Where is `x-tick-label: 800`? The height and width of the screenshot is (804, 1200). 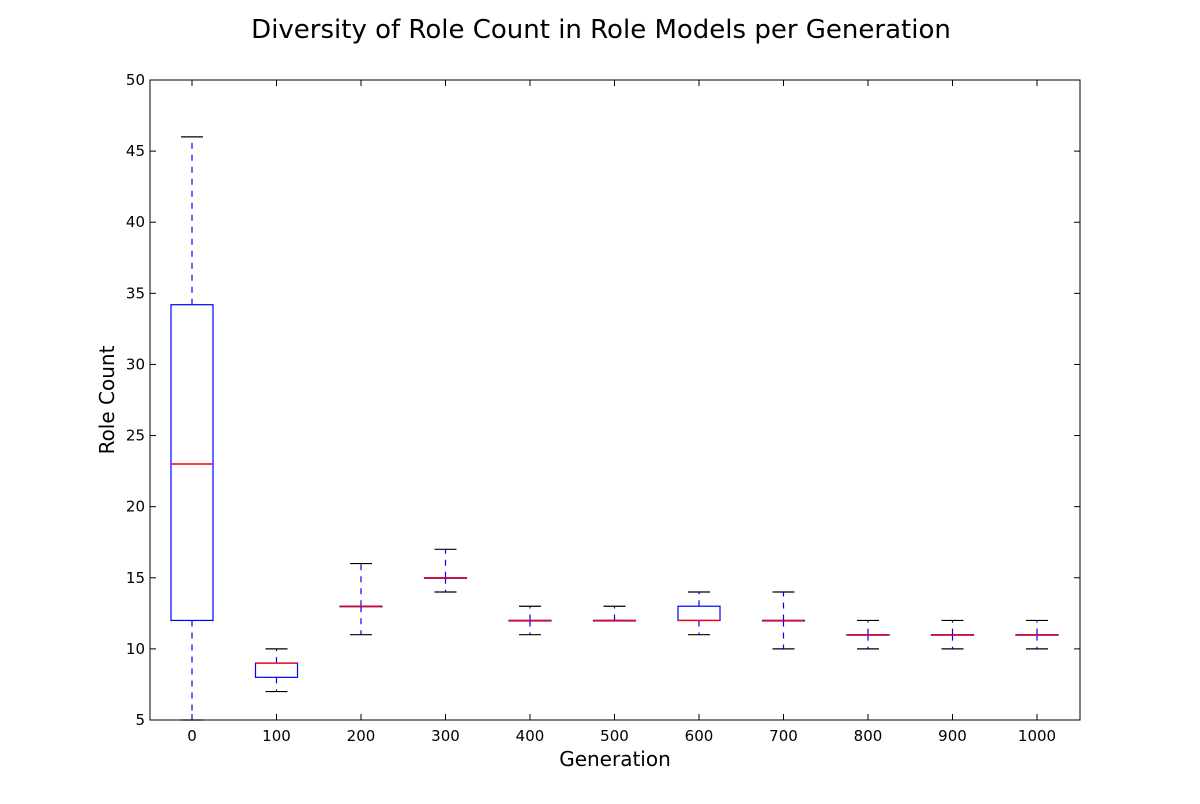
x-tick-label: 800 is located at coordinates (868, 736).